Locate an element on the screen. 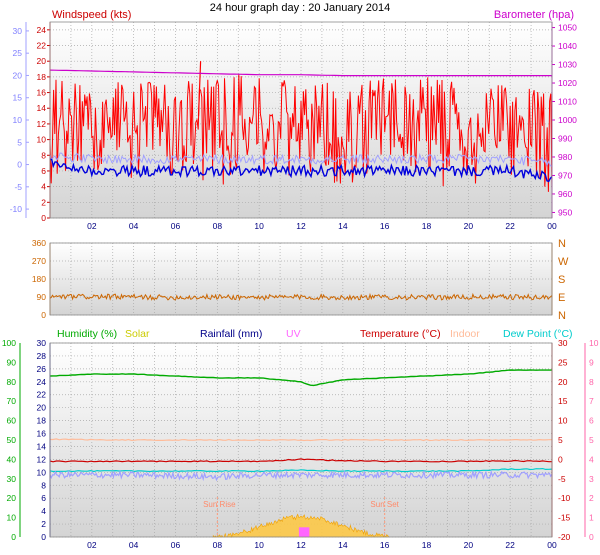 The height and width of the screenshot is (555, 600). barometer-tick-label: 980 is located at coordinates (565, 157).